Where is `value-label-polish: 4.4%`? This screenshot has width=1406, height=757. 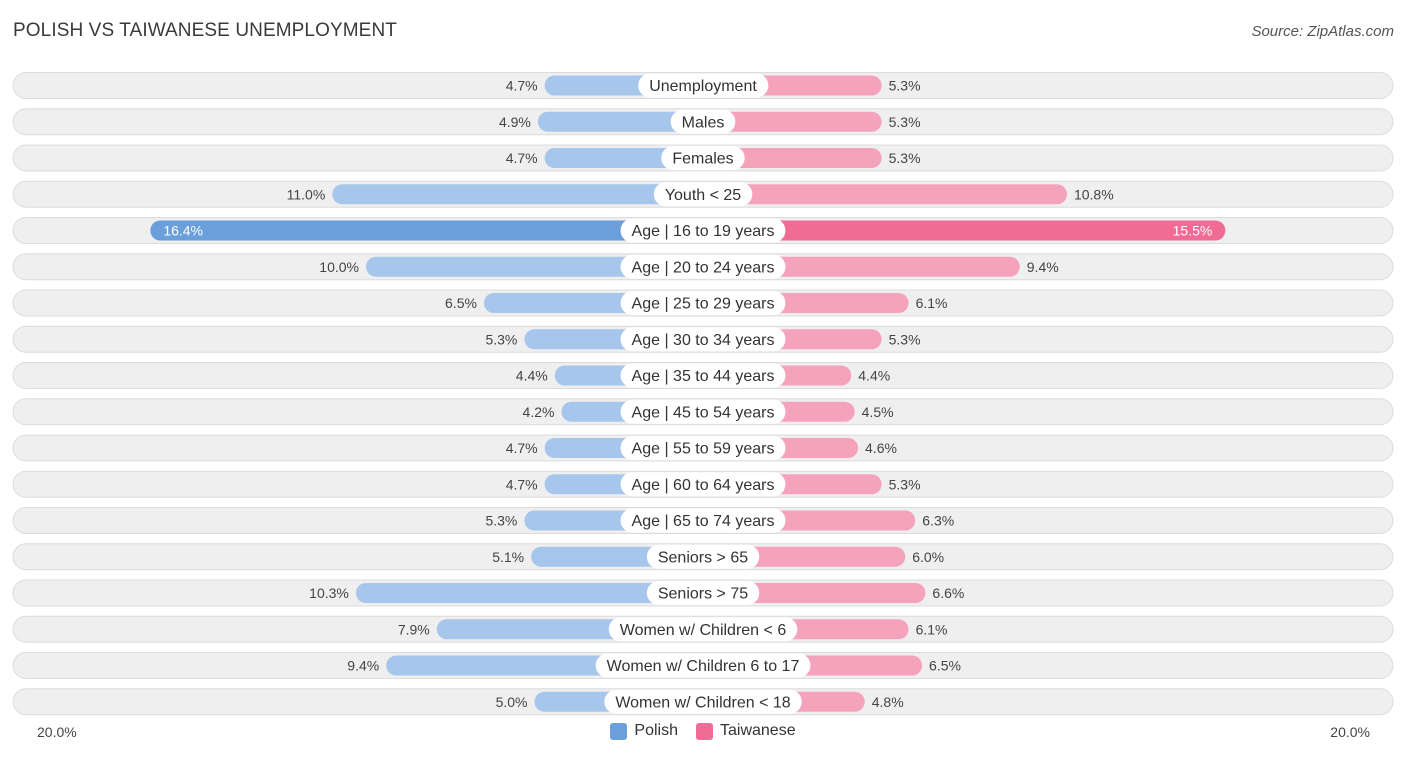 value-label-polish: 4.4% is located at coordinates (532, 376).